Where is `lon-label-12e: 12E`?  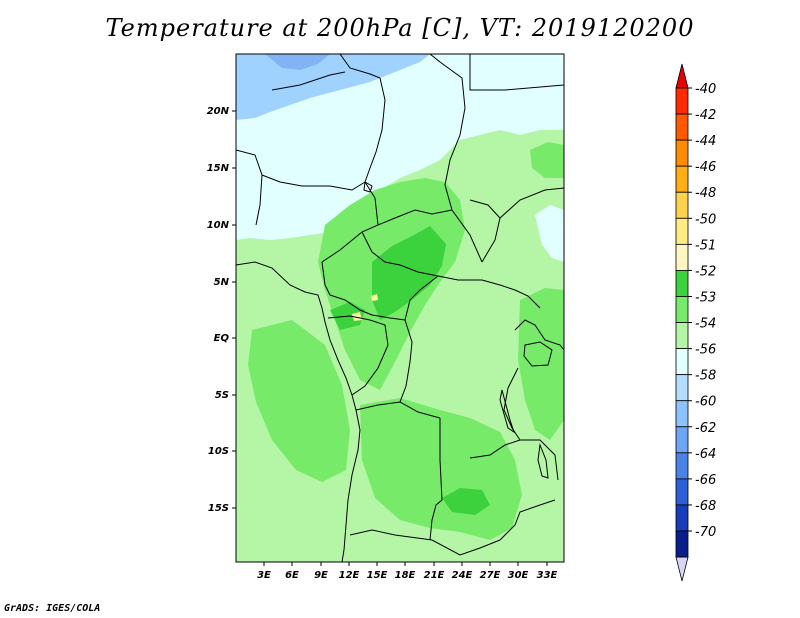
lon-label-12e: 12E is located at coordinates (349, 575).